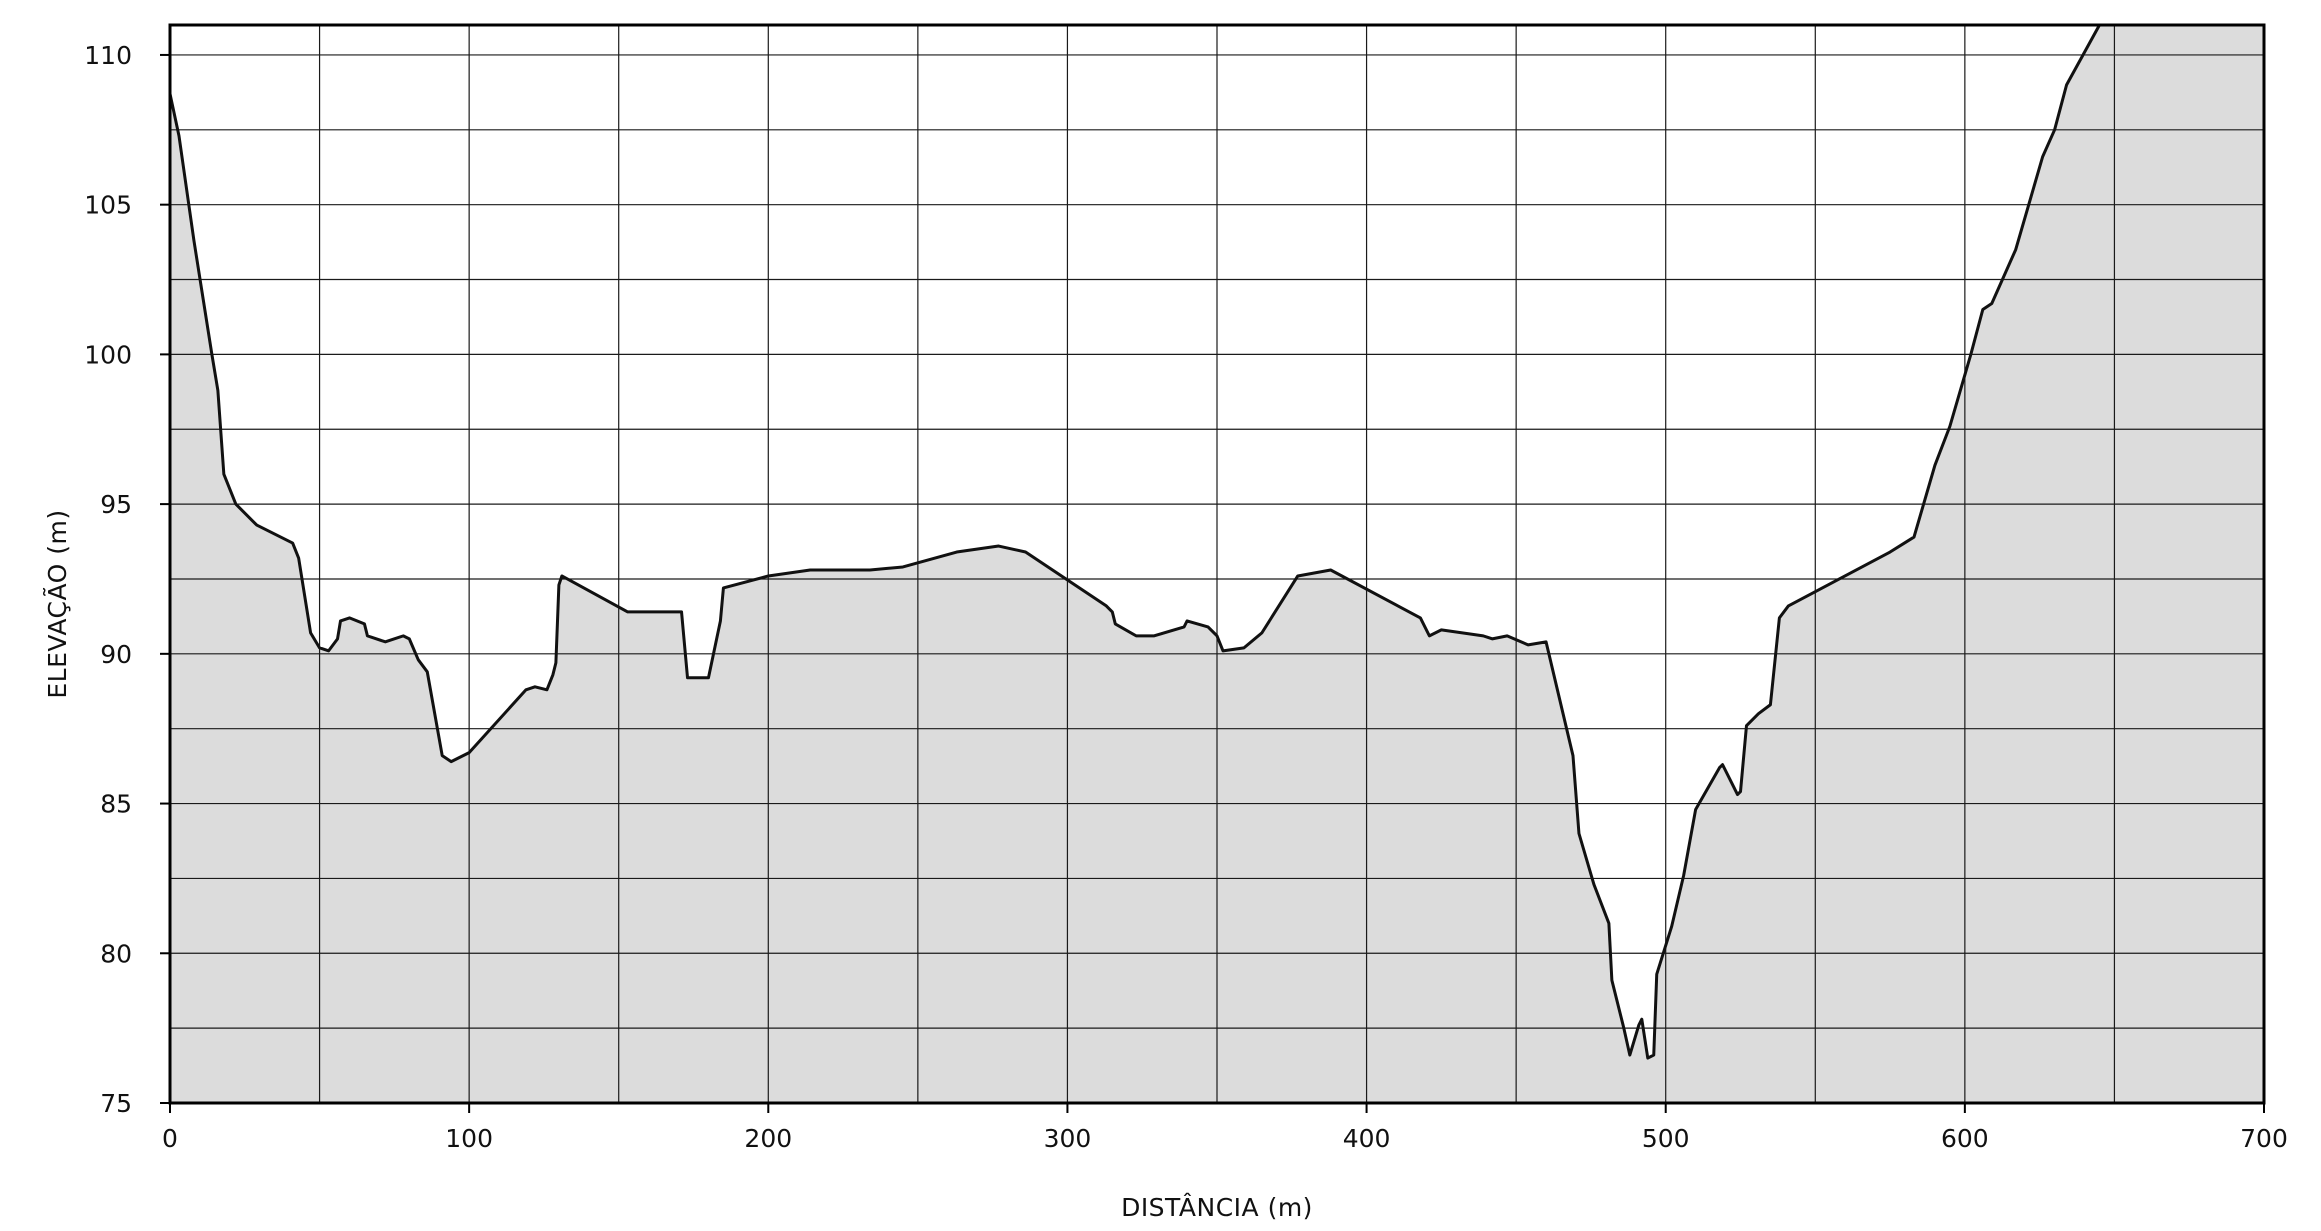  What do you see at coordinates (469, 1138) in the screenshot?
I see `x-tick-label: 100` at bounding box center [469, 1138].